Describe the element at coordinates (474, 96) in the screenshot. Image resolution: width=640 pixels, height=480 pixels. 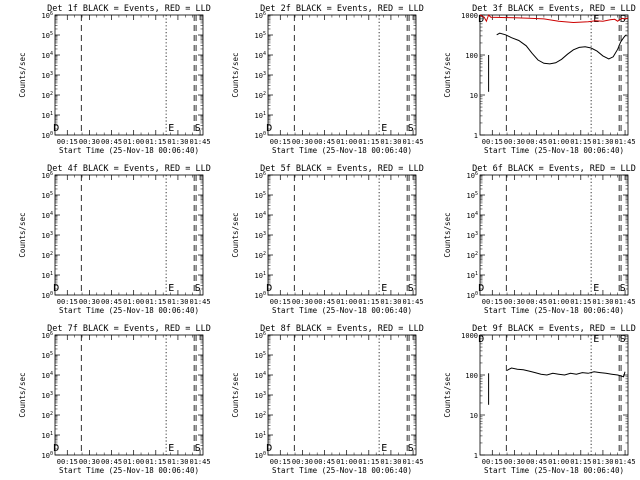
I see `y-tick-label: 10` at that location.